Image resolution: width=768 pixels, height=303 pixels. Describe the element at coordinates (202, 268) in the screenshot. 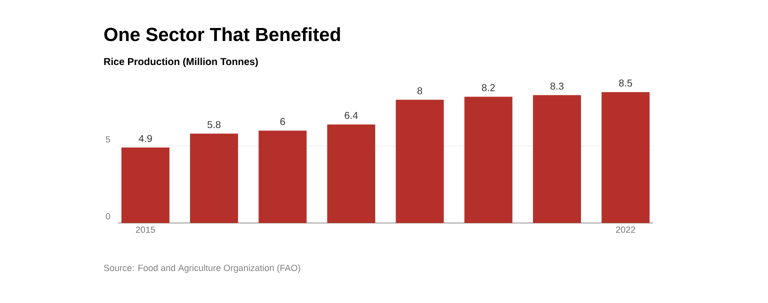

I see `source-note: Source: Food and Agriculture Organization (FAO)` at that location.